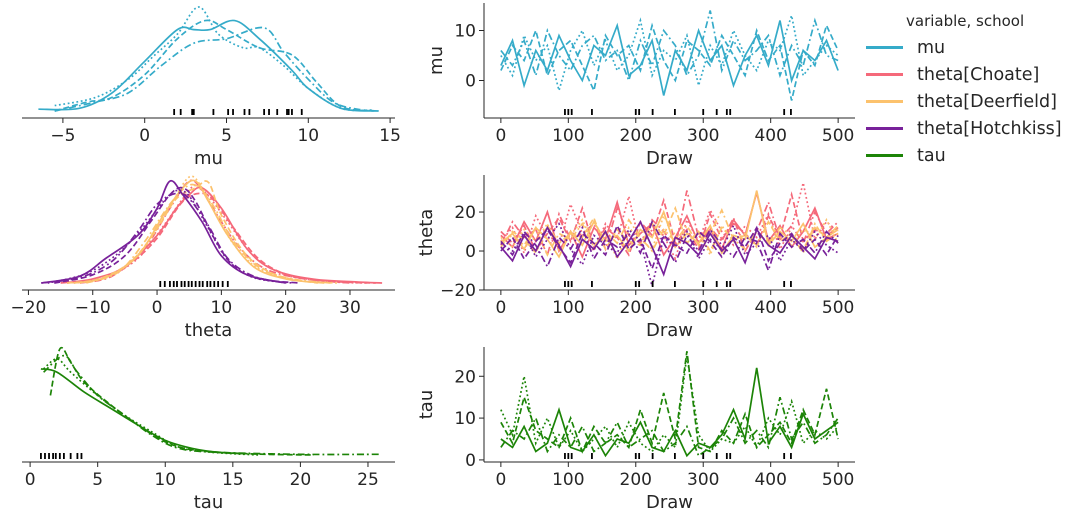 The image size is (1080, 516). What do you see at coordinates (426, 233) in the screenshot?
I see `y-axis-label: theta` at bounding box center [426, 233].